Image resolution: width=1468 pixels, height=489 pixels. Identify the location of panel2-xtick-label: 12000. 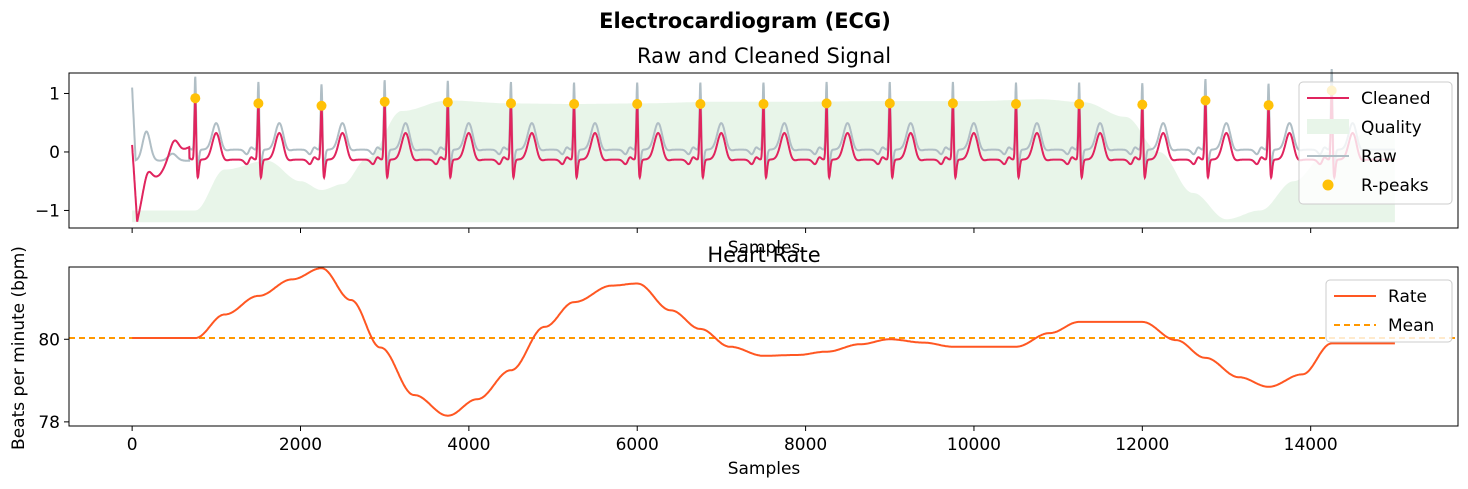
(1142, 445).